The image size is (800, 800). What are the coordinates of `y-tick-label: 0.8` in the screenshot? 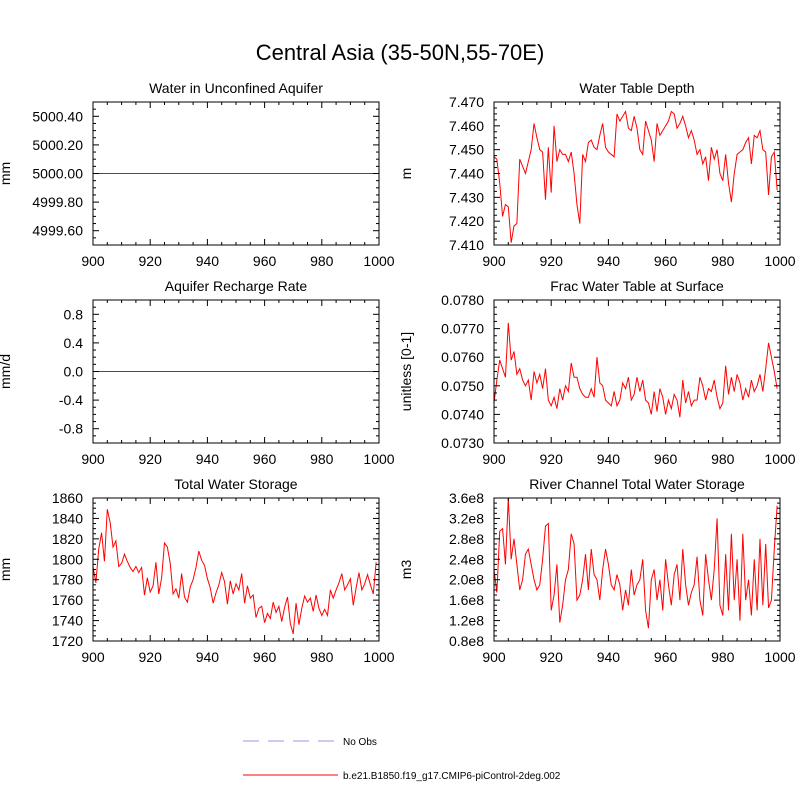 It's located at (74, 314).